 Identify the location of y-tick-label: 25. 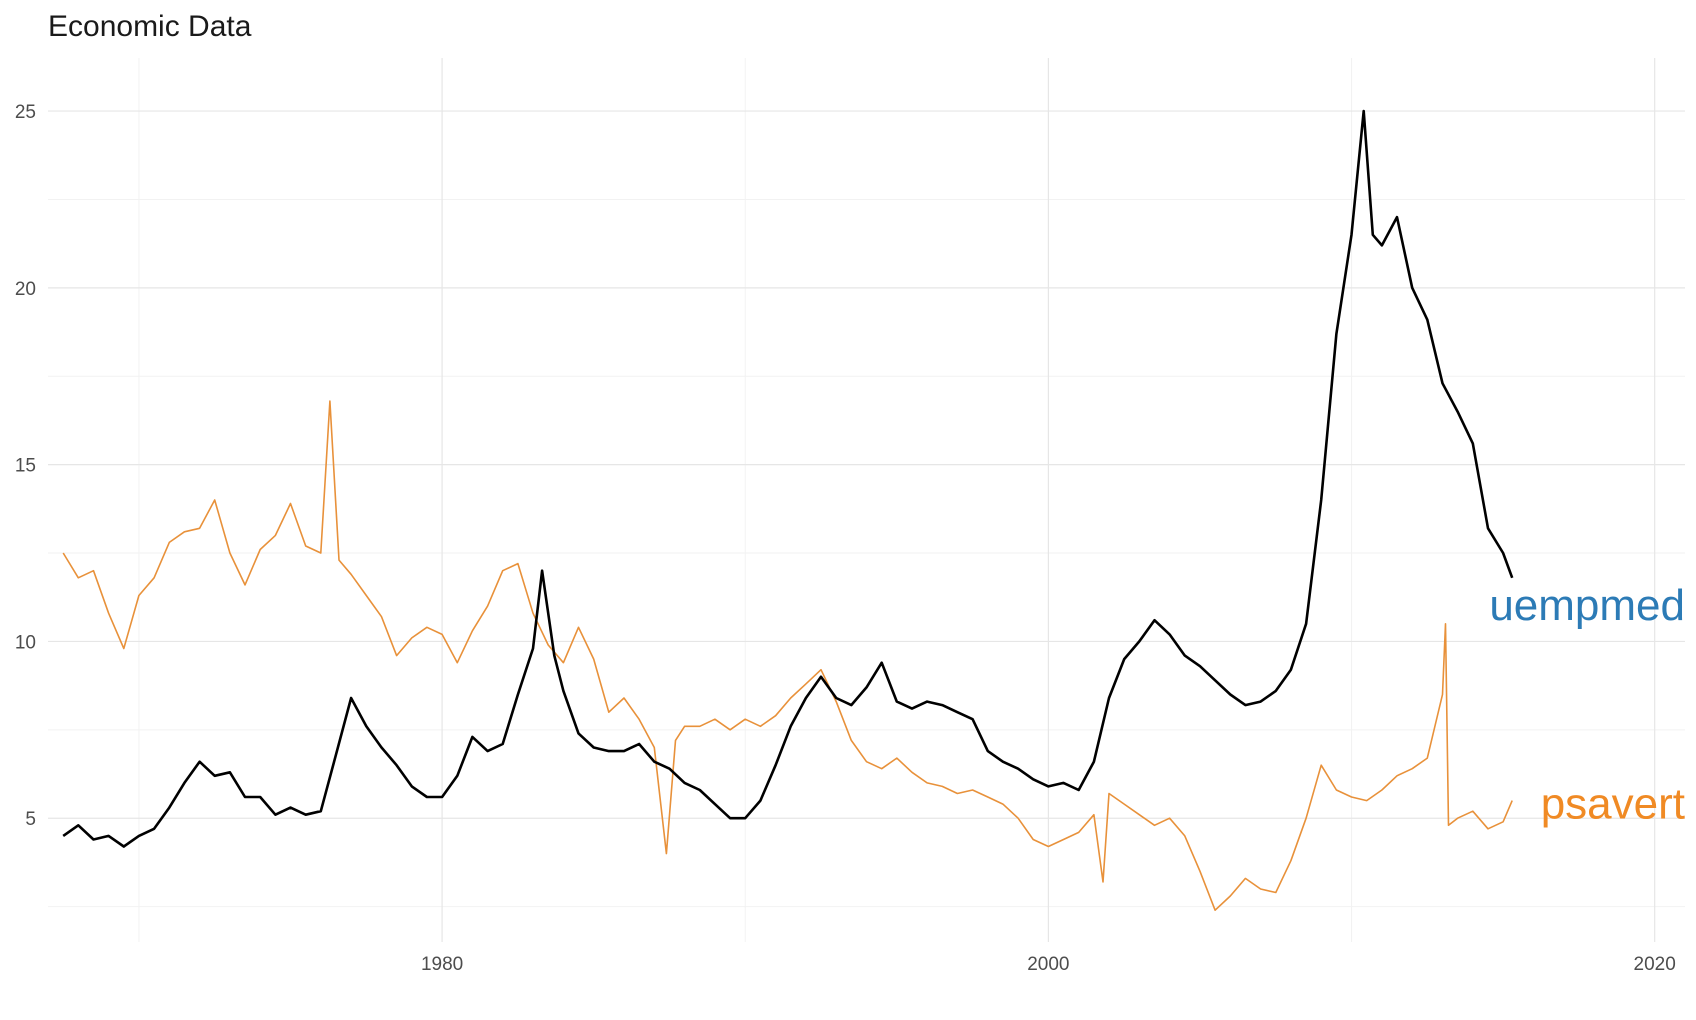
(25, 112).